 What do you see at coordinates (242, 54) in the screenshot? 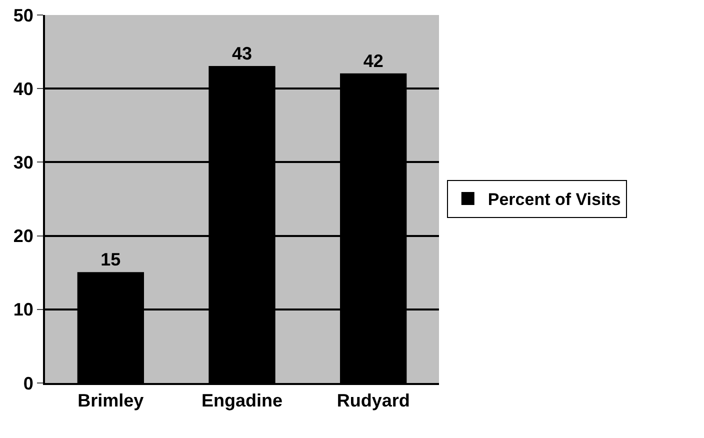
I see `data-label: 43` at bounding box center [242, 54].